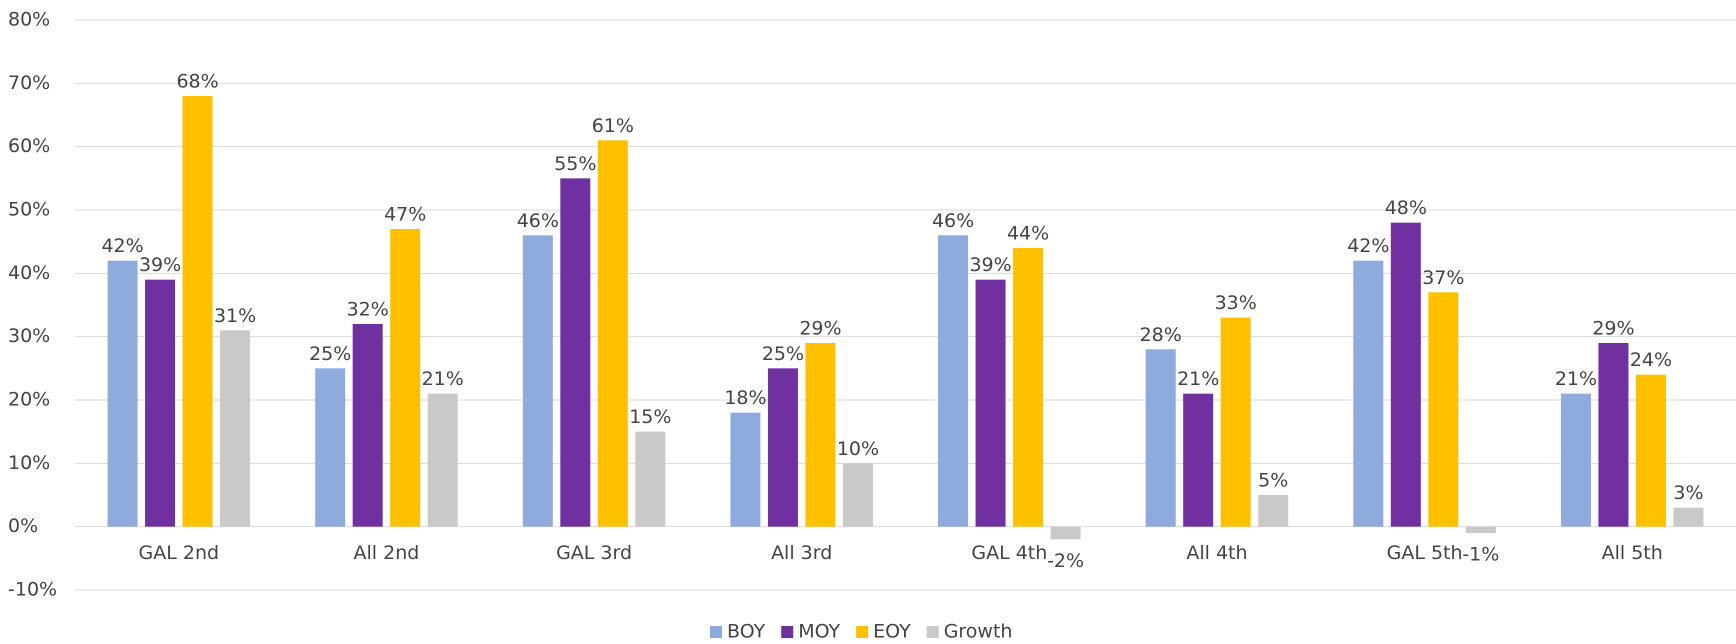 The width and height of the screenshot is (1736, 644). What do you see at coordinates (575, 164) in the screenshot?
I see `data-label: 55%` at bounding box center [575, 164].